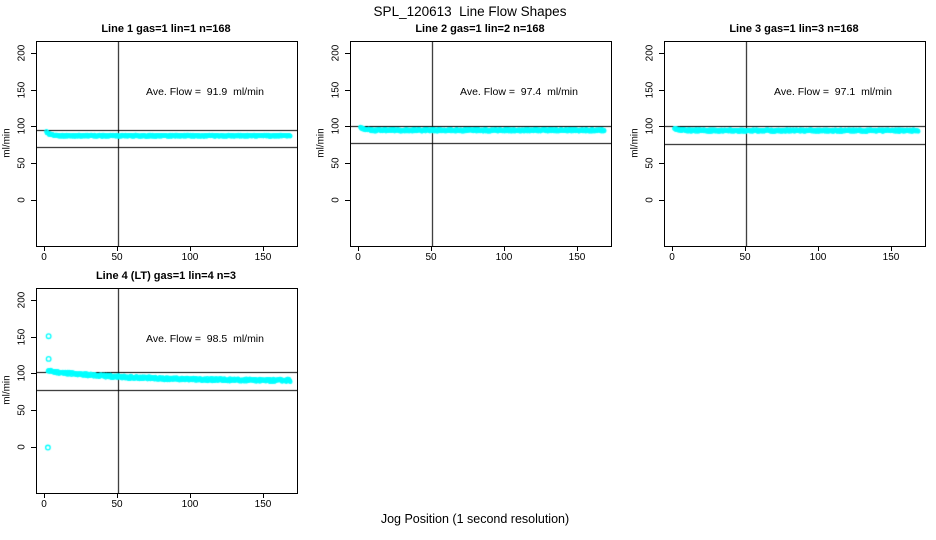  I want to click on panel-title: Line 3 gas=1 lin=3 n=168, so click(794, 29).